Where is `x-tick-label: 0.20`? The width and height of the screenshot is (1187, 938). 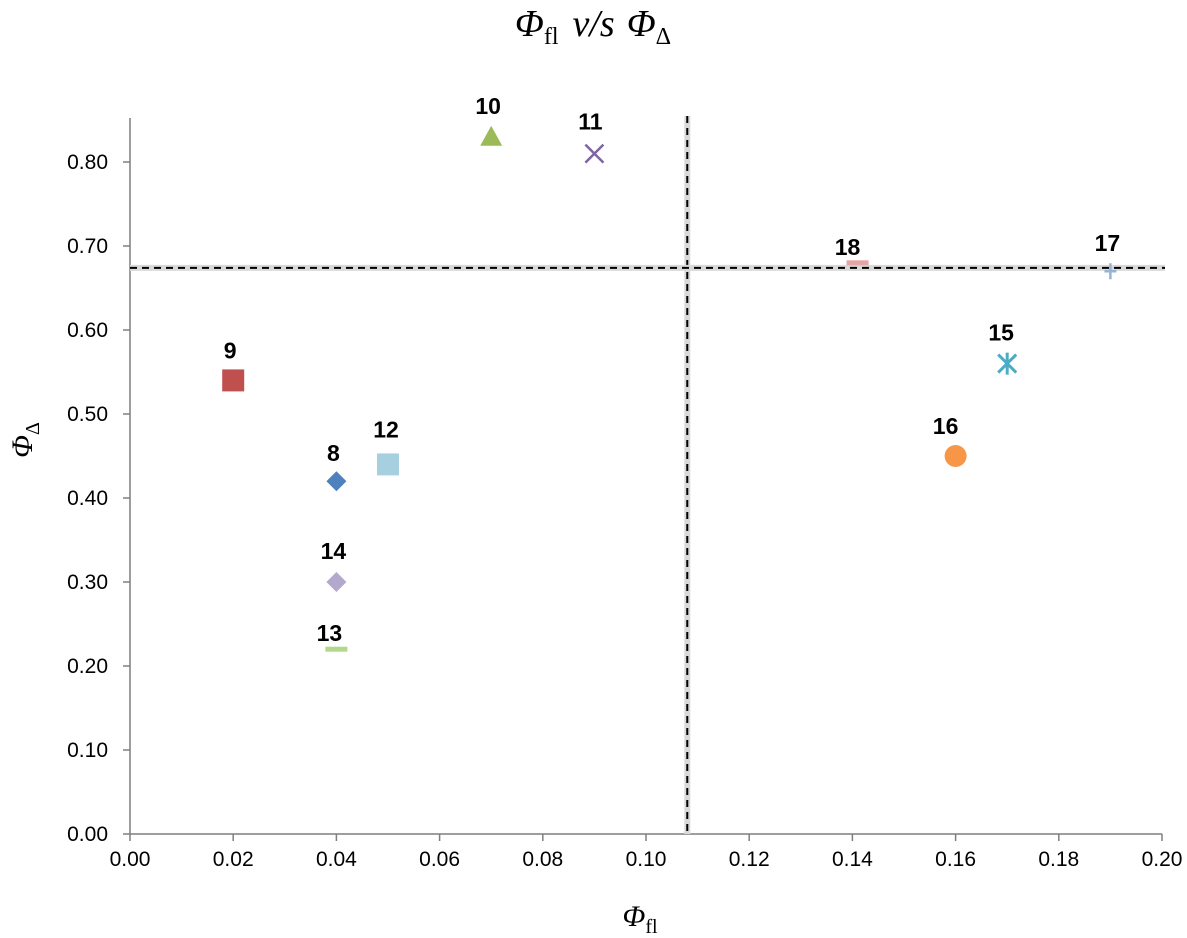
x-tick-label: 0.20 is located at coordinates (1162, 859).